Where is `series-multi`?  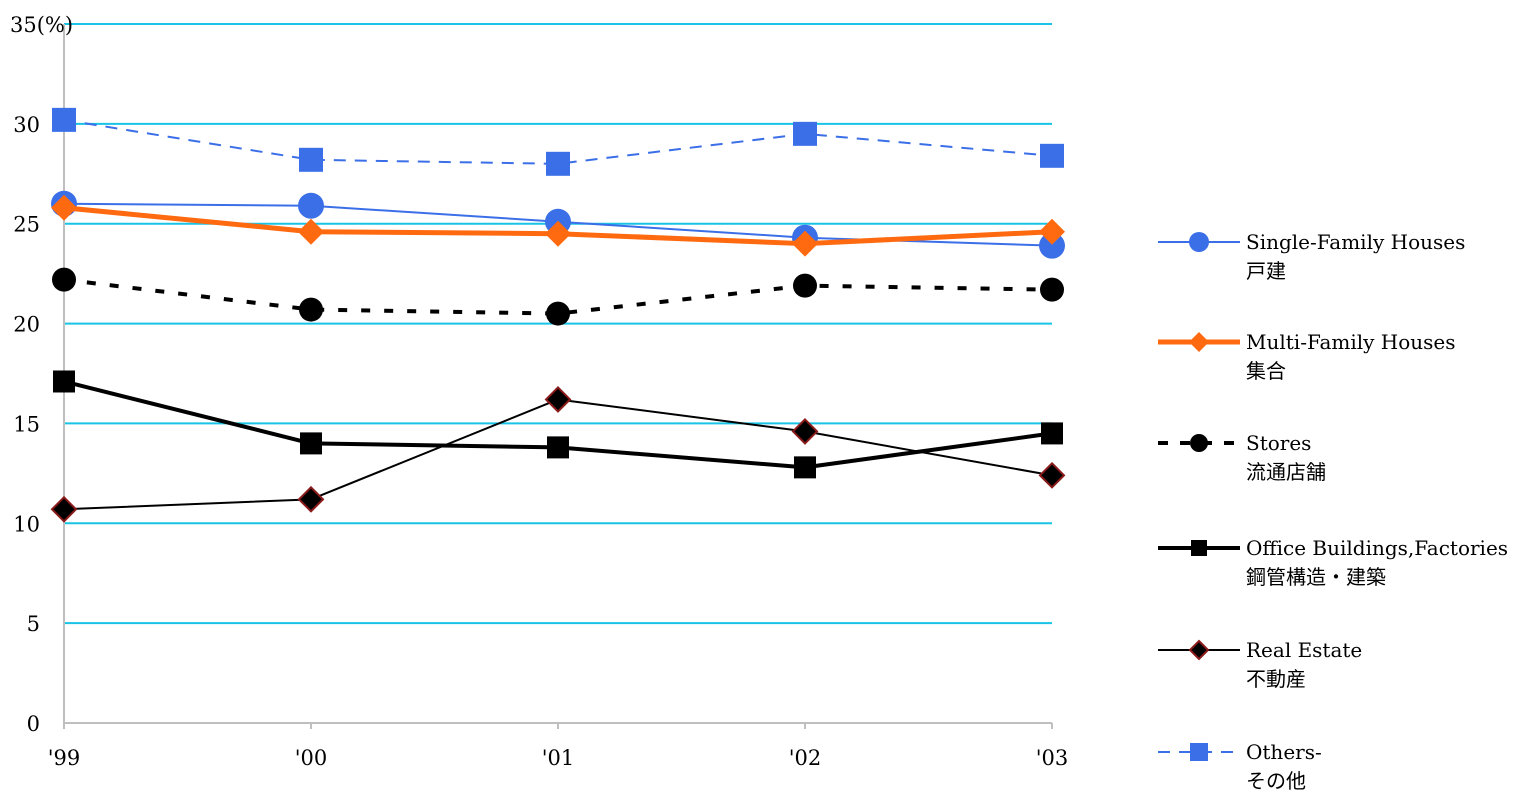 series-multi is located at coordinates (558, 225).